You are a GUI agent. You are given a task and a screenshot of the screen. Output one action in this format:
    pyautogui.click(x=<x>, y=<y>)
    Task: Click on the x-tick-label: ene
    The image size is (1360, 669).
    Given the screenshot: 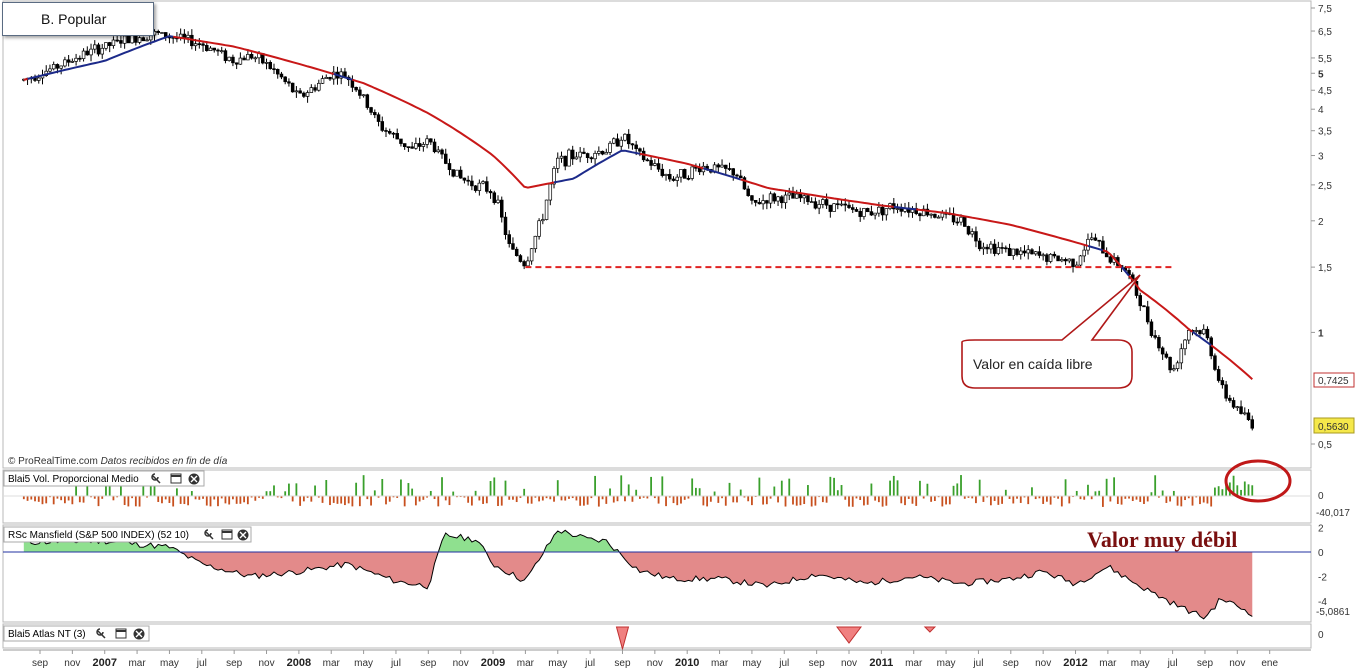 What is the action you would take?
    pyautogui.click(x=1269, y=663)
    